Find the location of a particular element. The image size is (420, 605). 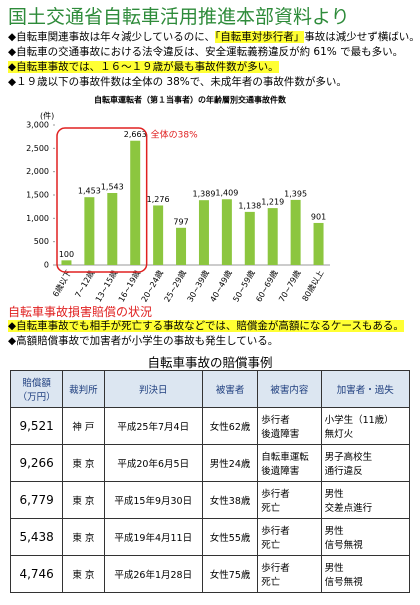

table-row: 賠償額 （万円） 裁判所 判決日 被害者 被害内容 加害者・過失 is located at coordinates (210, 389).